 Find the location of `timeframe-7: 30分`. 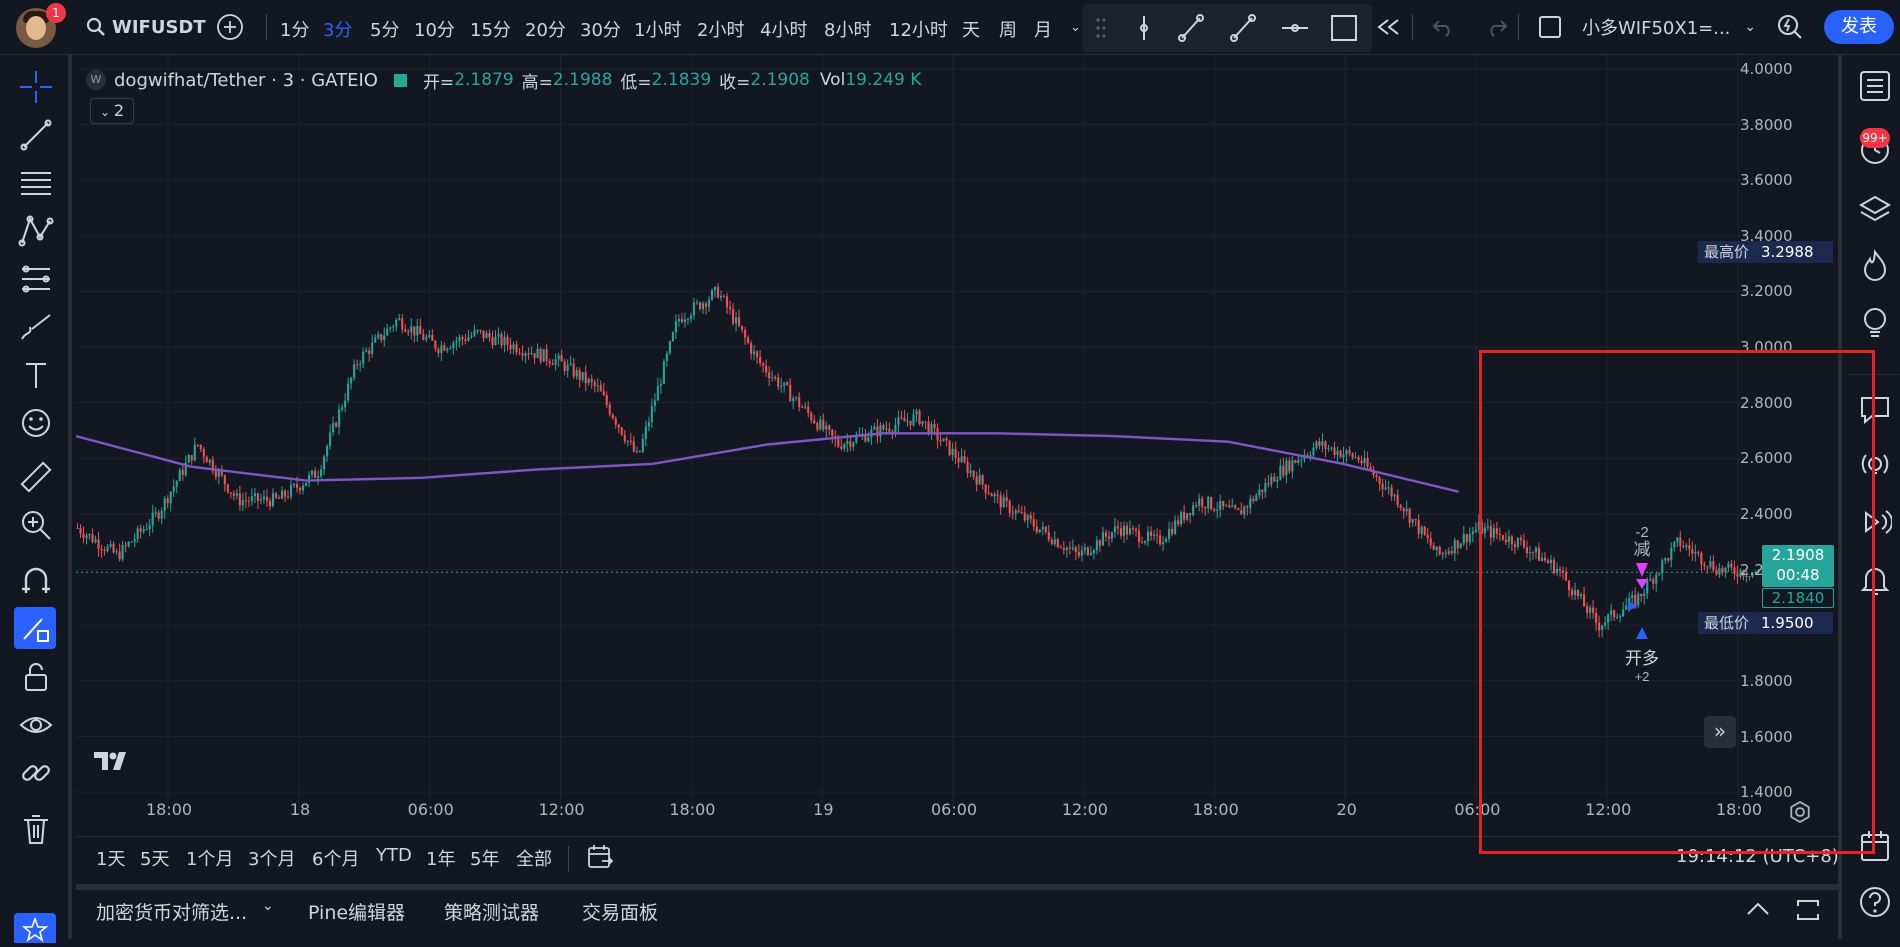

timeframe-7: 30分 is located at coordinates (600, 30).